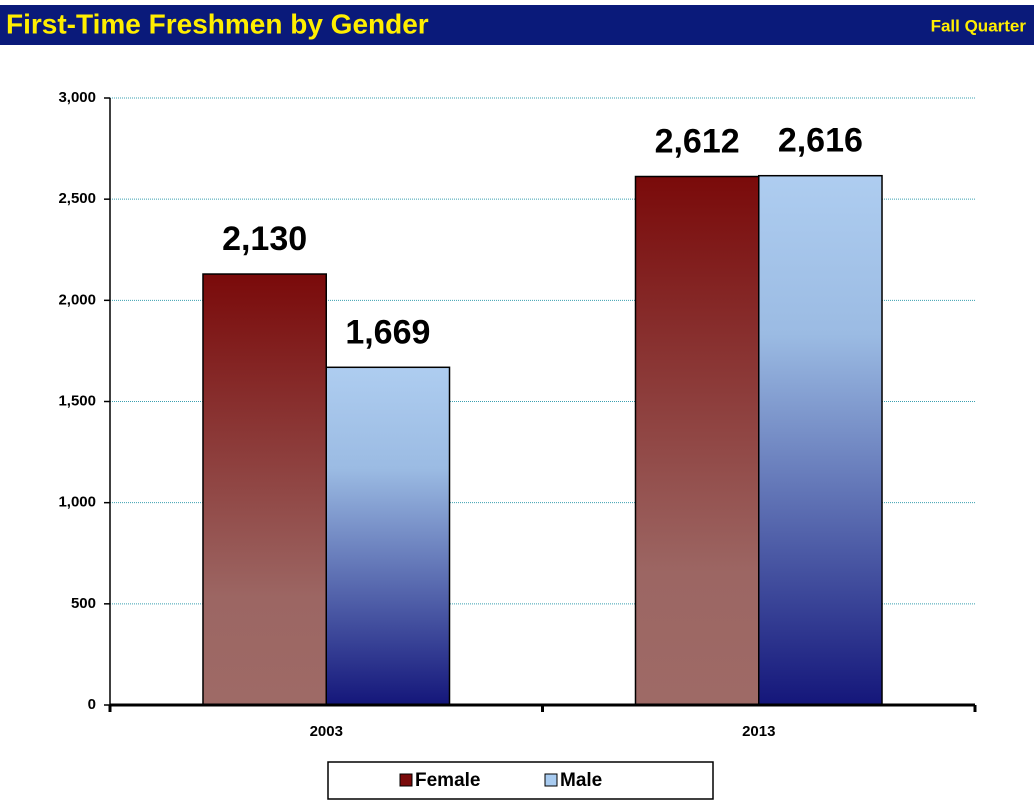 The image size is (1034, 805). What do you see at coordinates (581, 780) in the screenshot?
I see `legend-label: Male` at bounding box center [581, 780].